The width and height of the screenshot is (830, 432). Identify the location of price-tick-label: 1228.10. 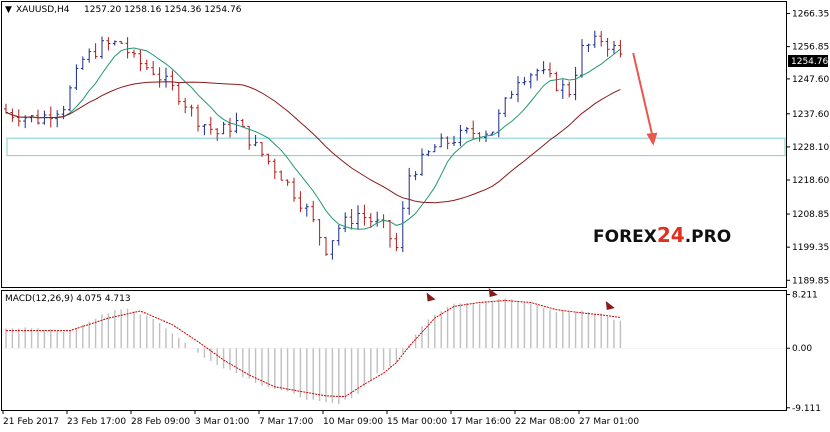
(810, 148).